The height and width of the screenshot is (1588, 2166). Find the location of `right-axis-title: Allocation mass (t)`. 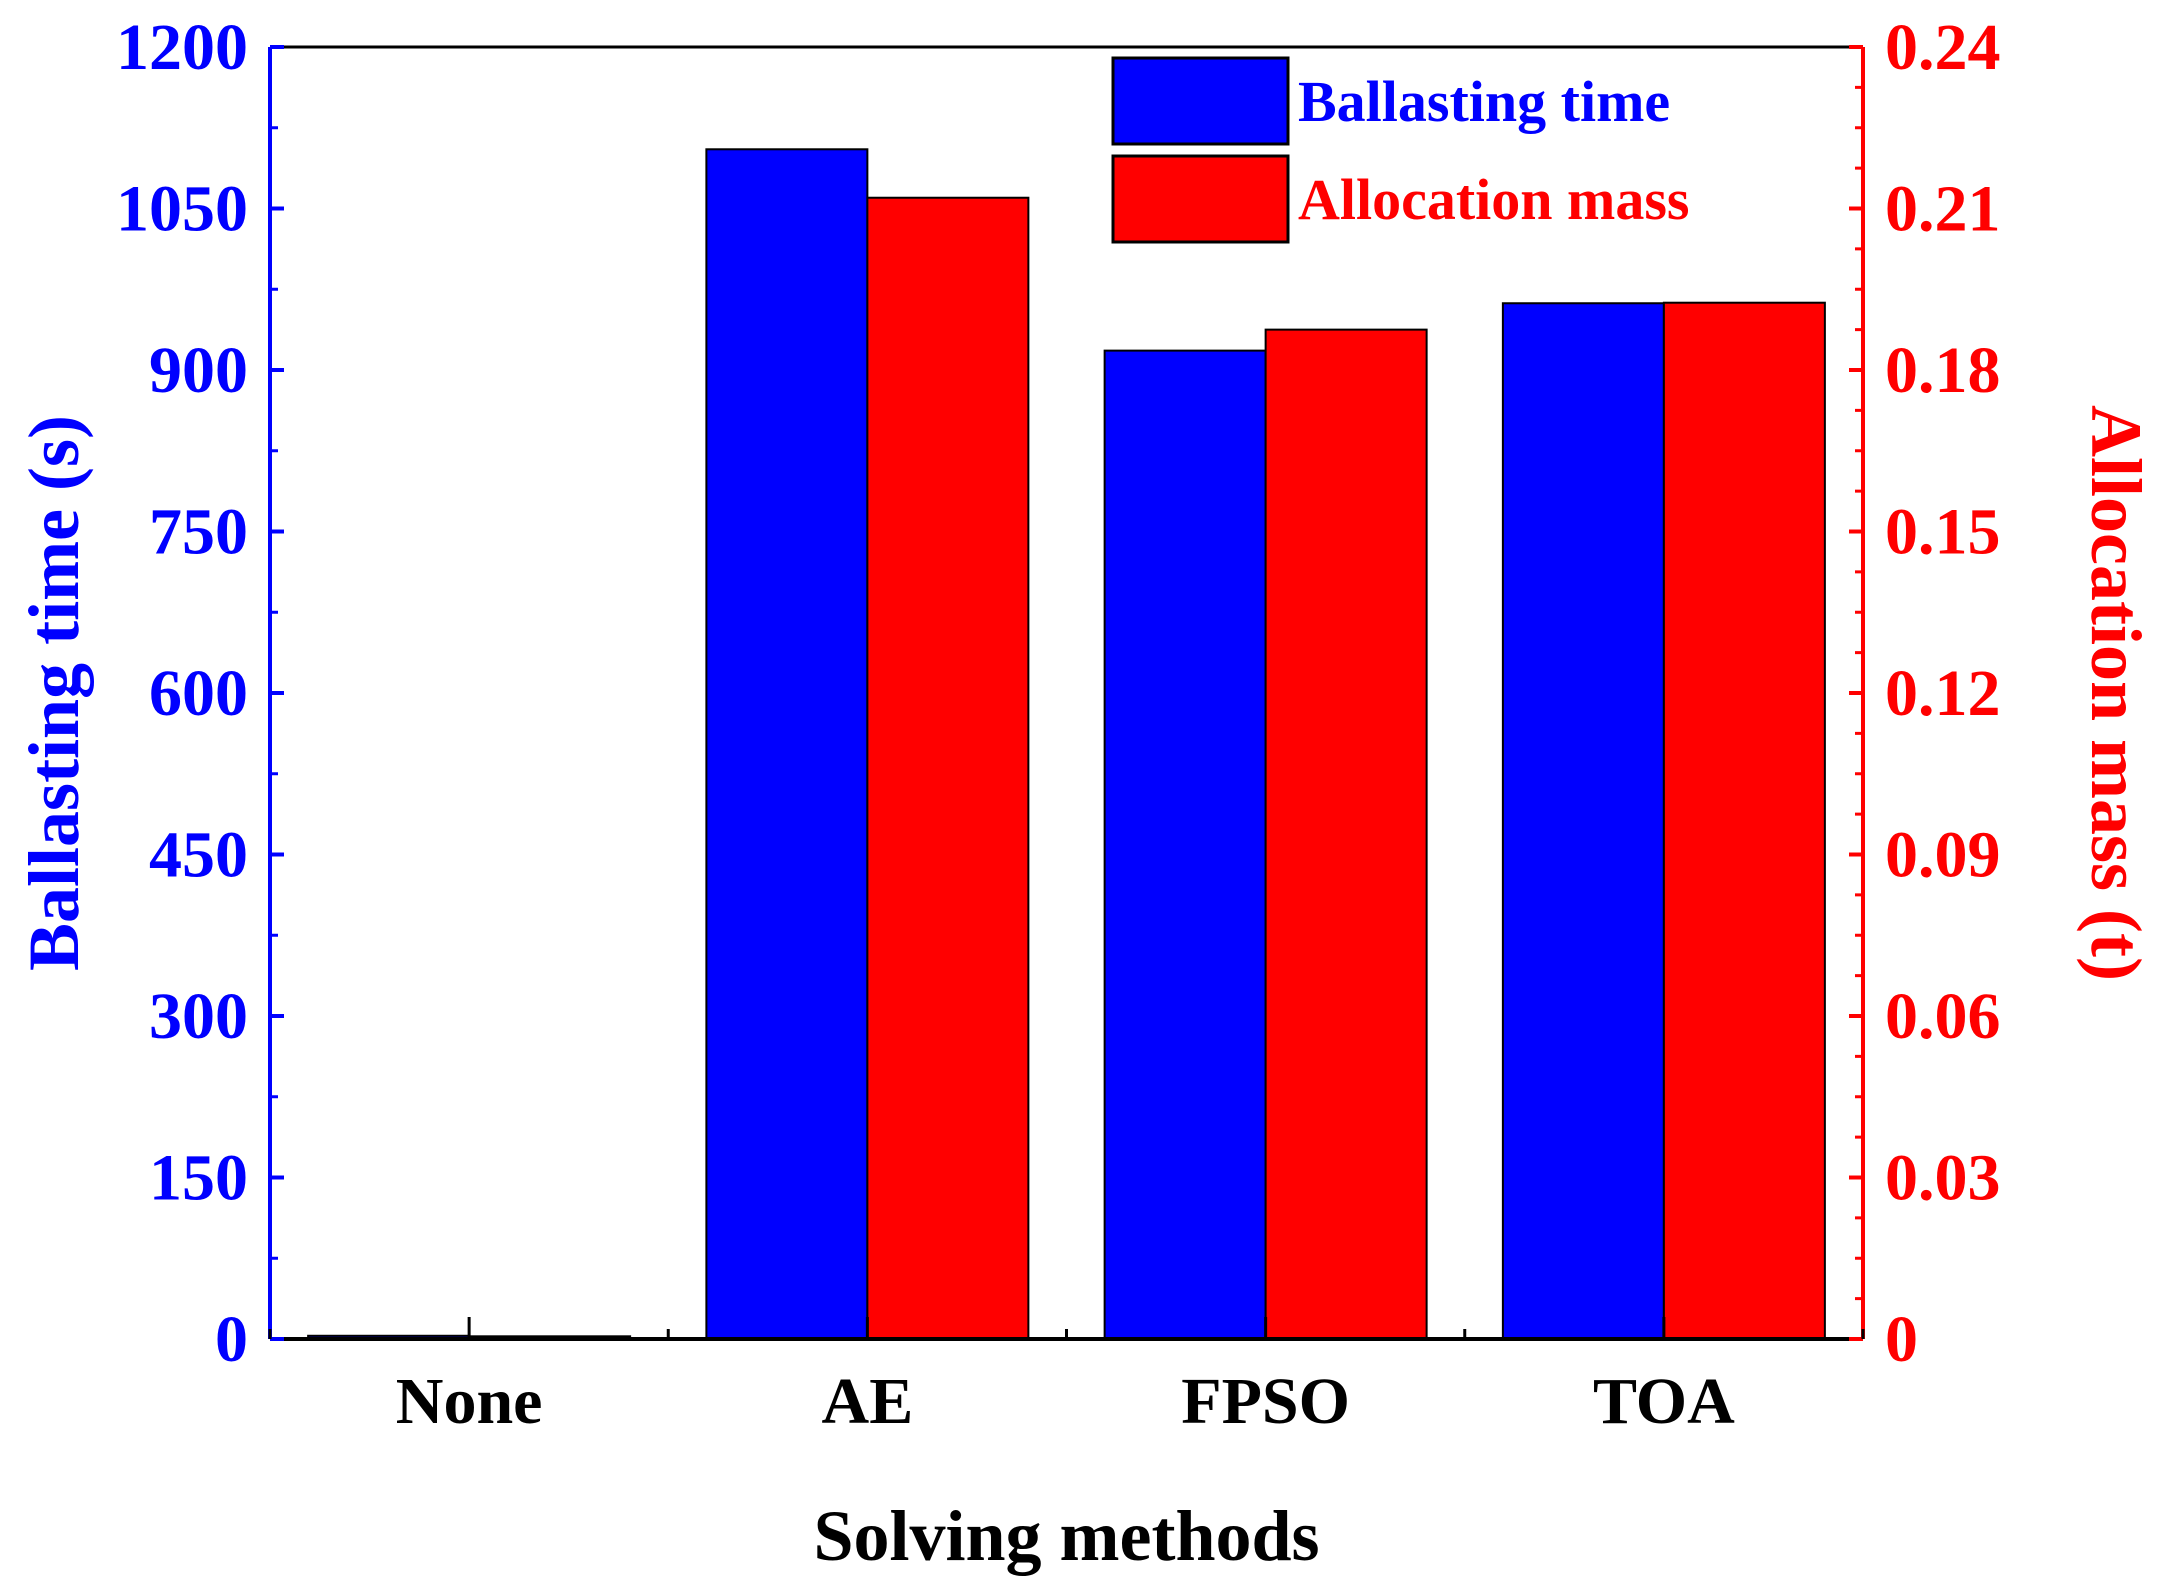

right-axis-title: Allocation mass (t) is located at coordinates (2116, 693).